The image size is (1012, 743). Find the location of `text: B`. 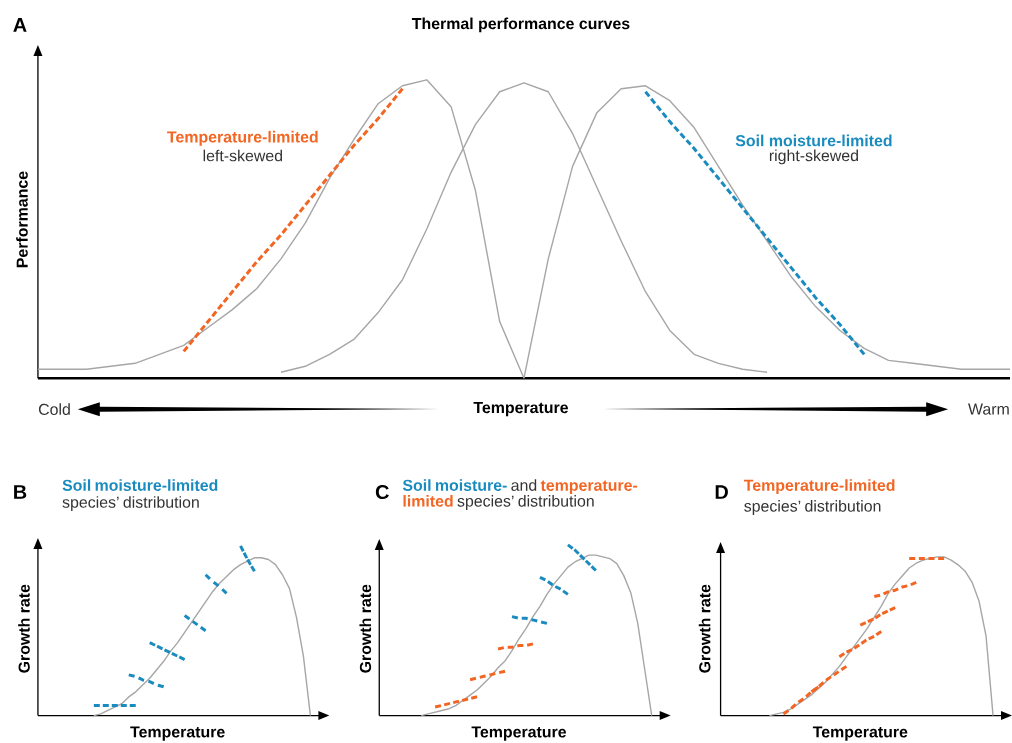

text: B is located at coordinates (20, 492).